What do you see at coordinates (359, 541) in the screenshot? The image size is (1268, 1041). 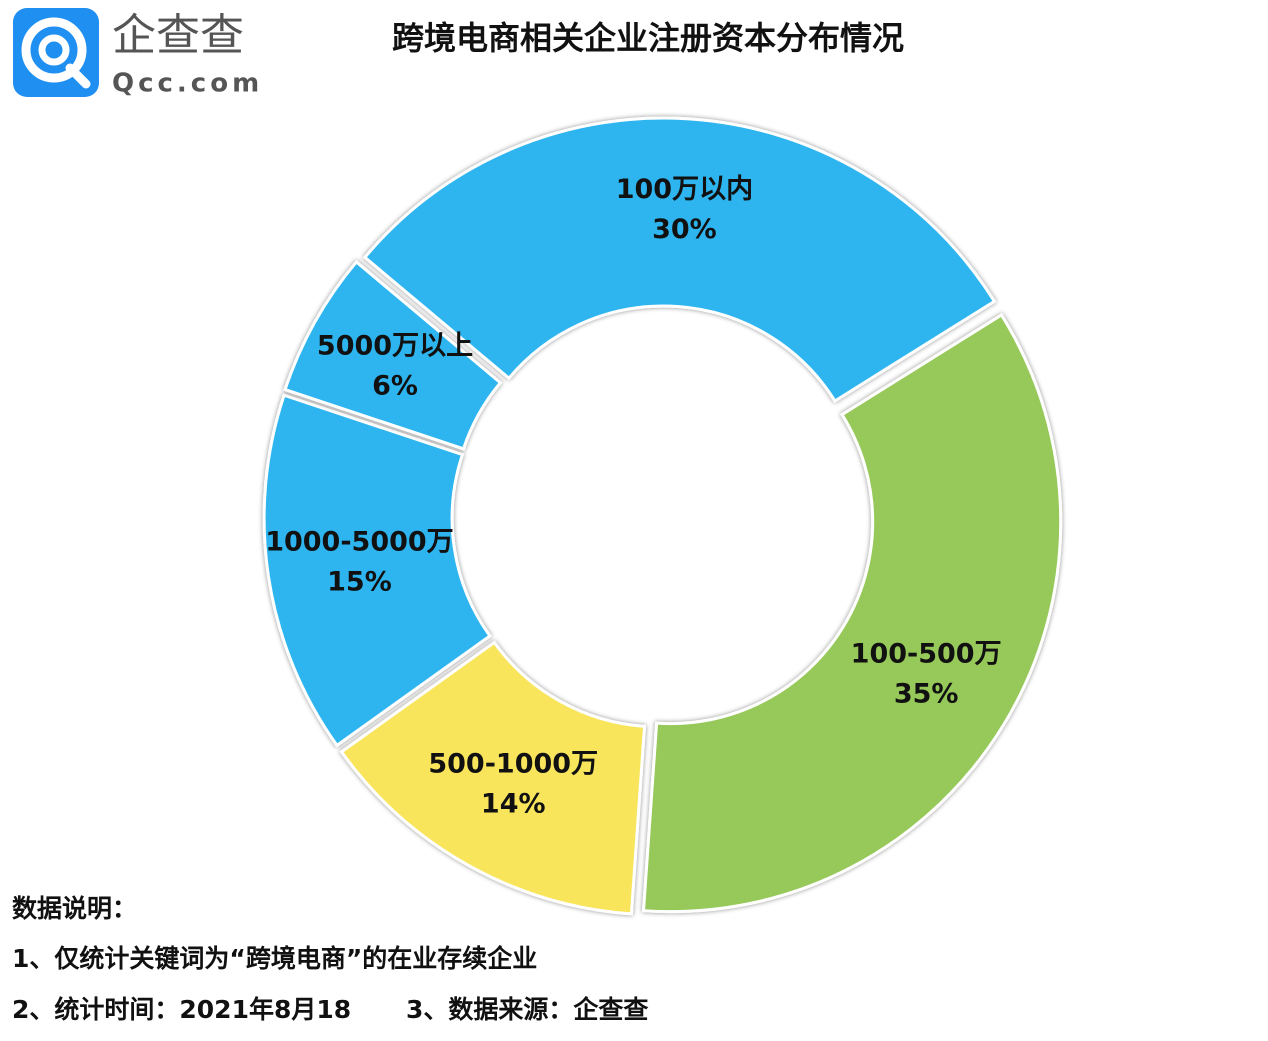 I see `slice-label: 1000-5000万` at bounding box center [359, 541].